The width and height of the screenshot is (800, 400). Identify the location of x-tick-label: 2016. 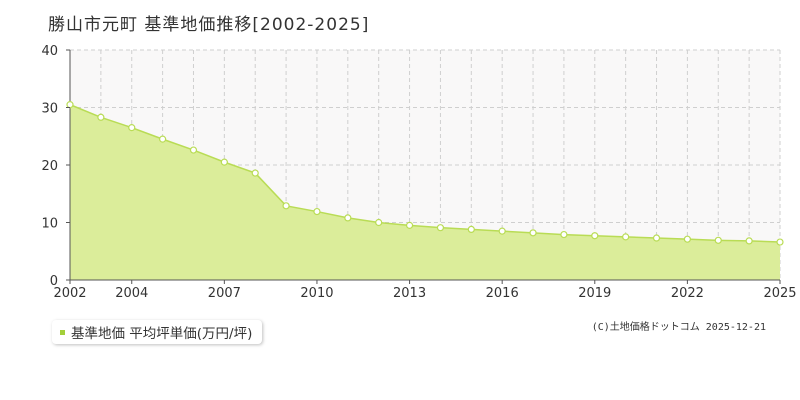
(502, 293).